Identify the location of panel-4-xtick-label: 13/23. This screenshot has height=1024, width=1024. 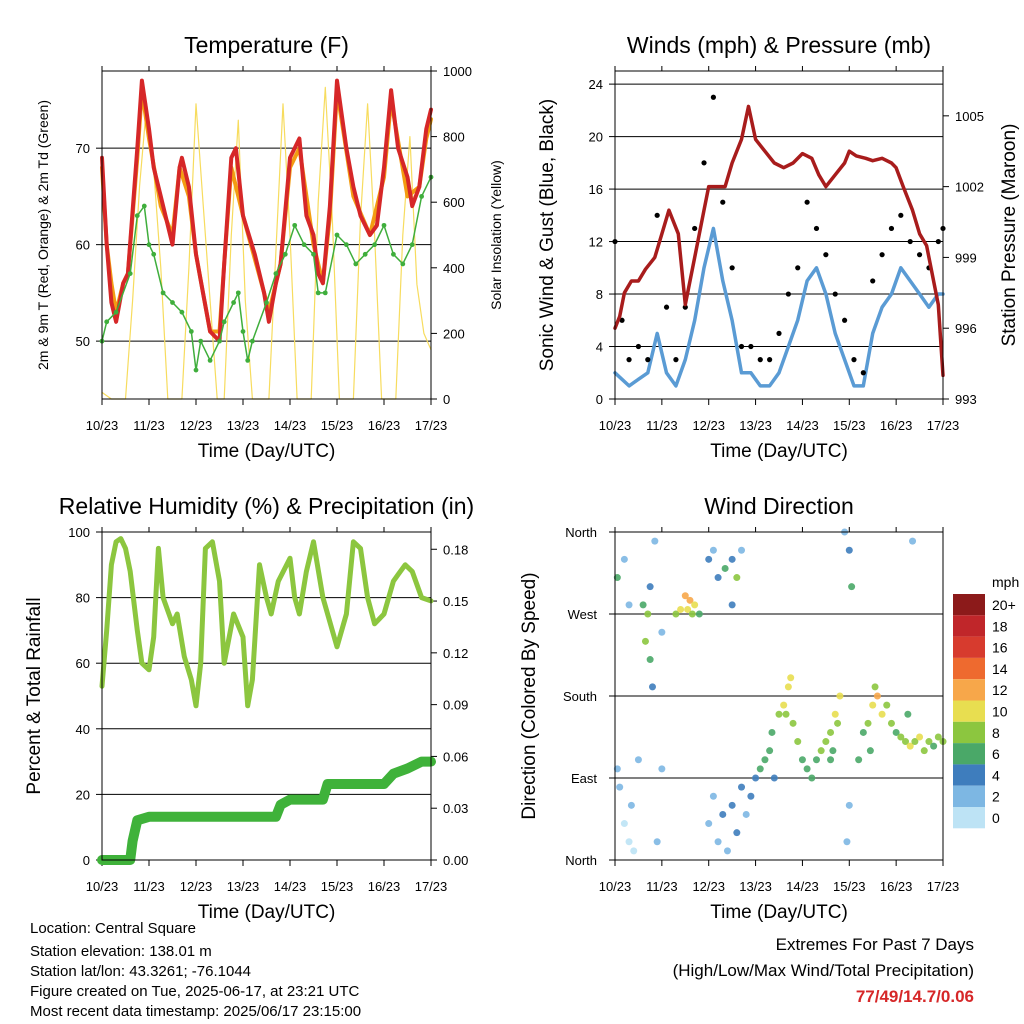
(755, 886).